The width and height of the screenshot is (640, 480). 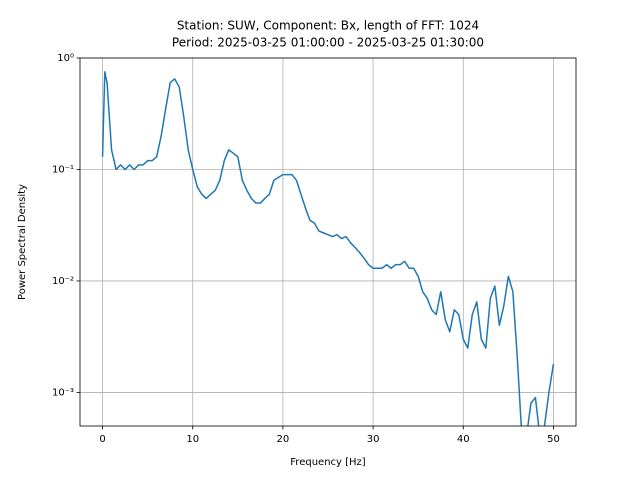 What do you see at coordinates (553, 439) in the screenshot?
I see `x-tick-label: 50` at bounding box center [553, 439].